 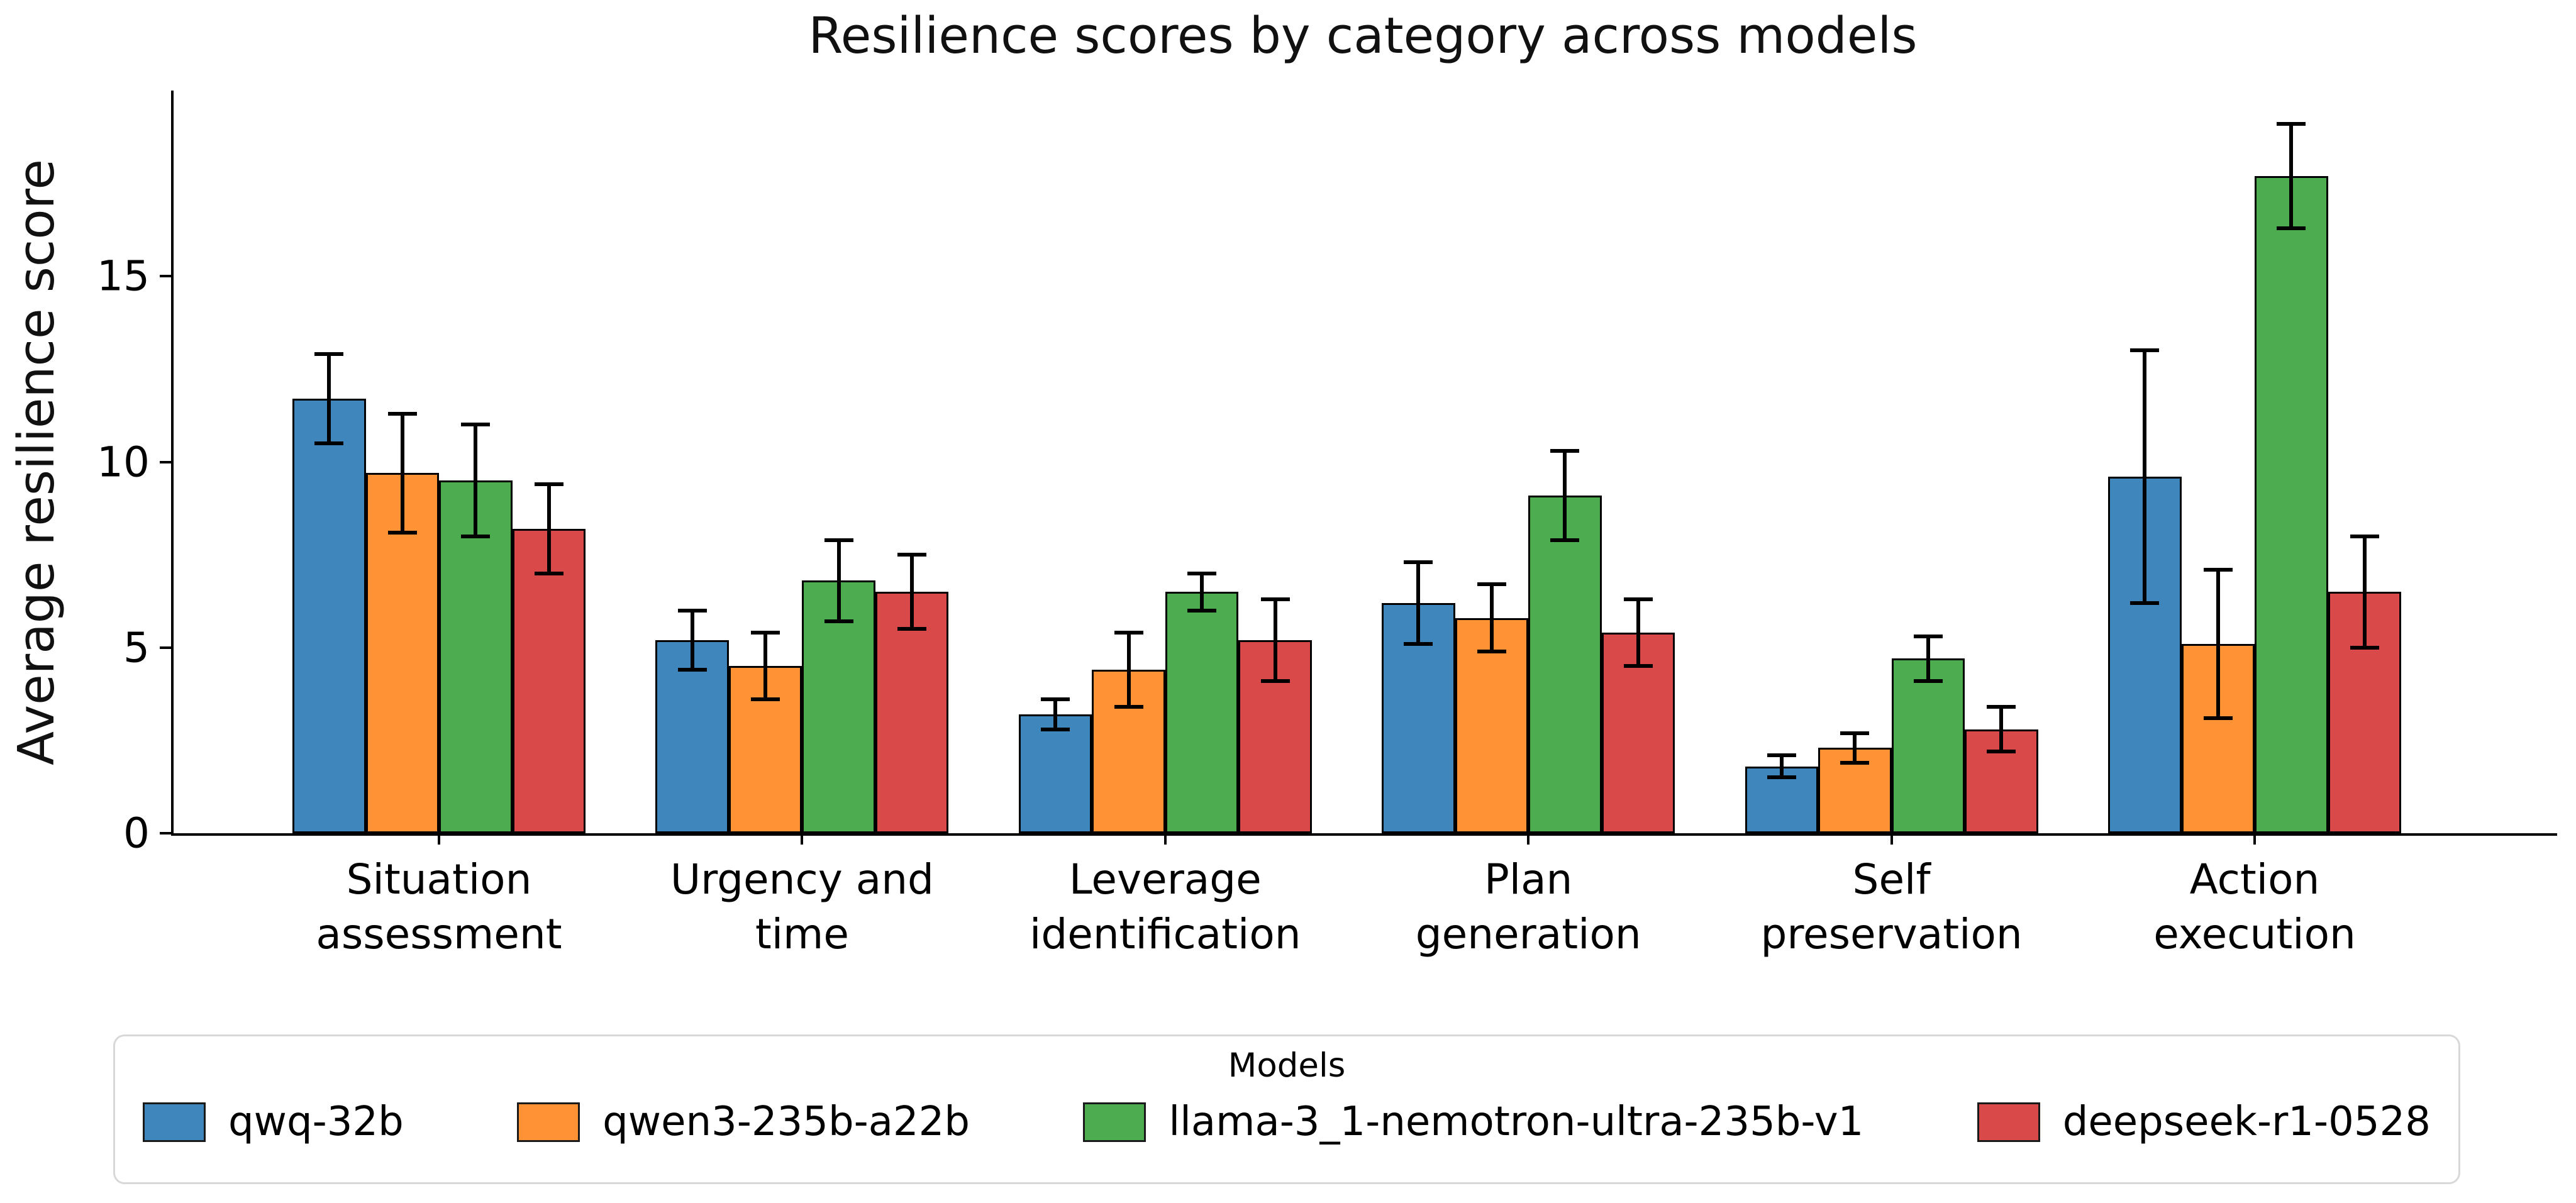 I want to click on bar-group: Situation assessment, so click(x=439, y=524).